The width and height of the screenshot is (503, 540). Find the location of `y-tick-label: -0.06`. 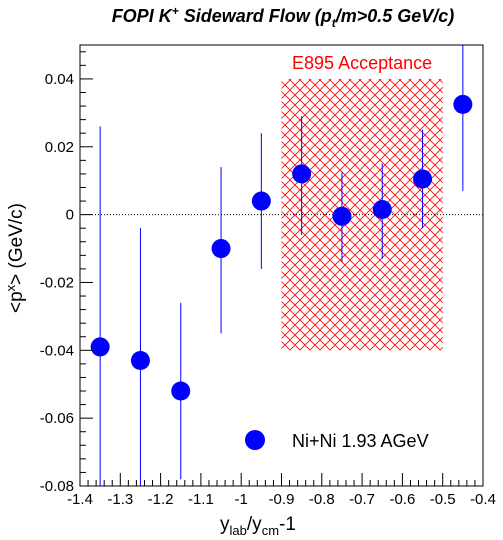

y-tick-label: -0.06 is located at coordinates (57, 418).